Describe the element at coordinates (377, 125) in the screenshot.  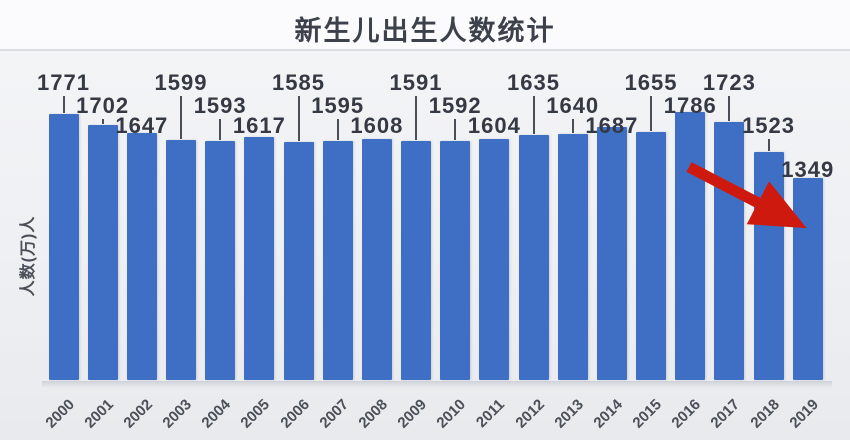
I see `bar-value-label: 1608` at that location.